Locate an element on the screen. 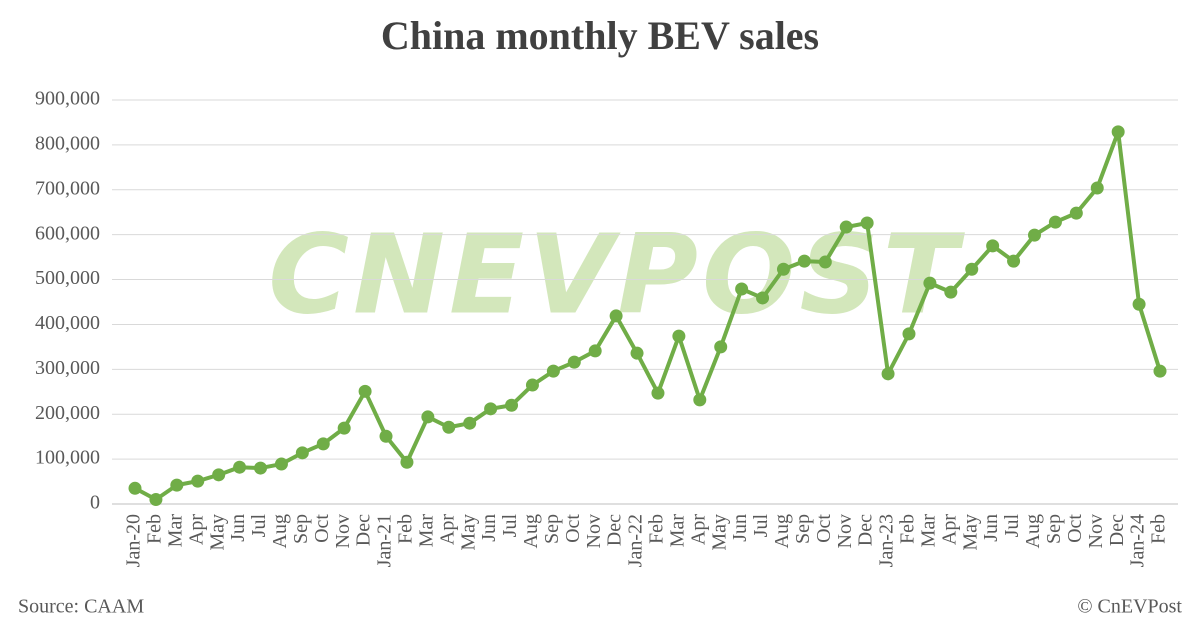 This screenshot has height=628, width=1200. y-tick-label: 200,000 is located at coordinates (67, 413).